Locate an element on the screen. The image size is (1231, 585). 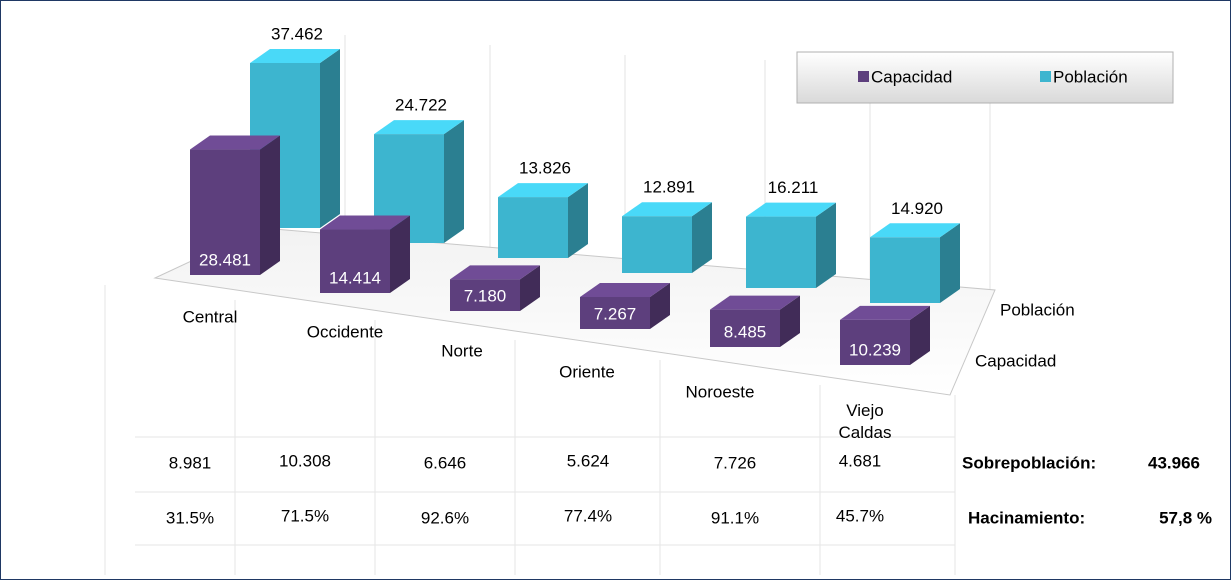
table-cell: 4.681 is located at coordinates (860, 460).